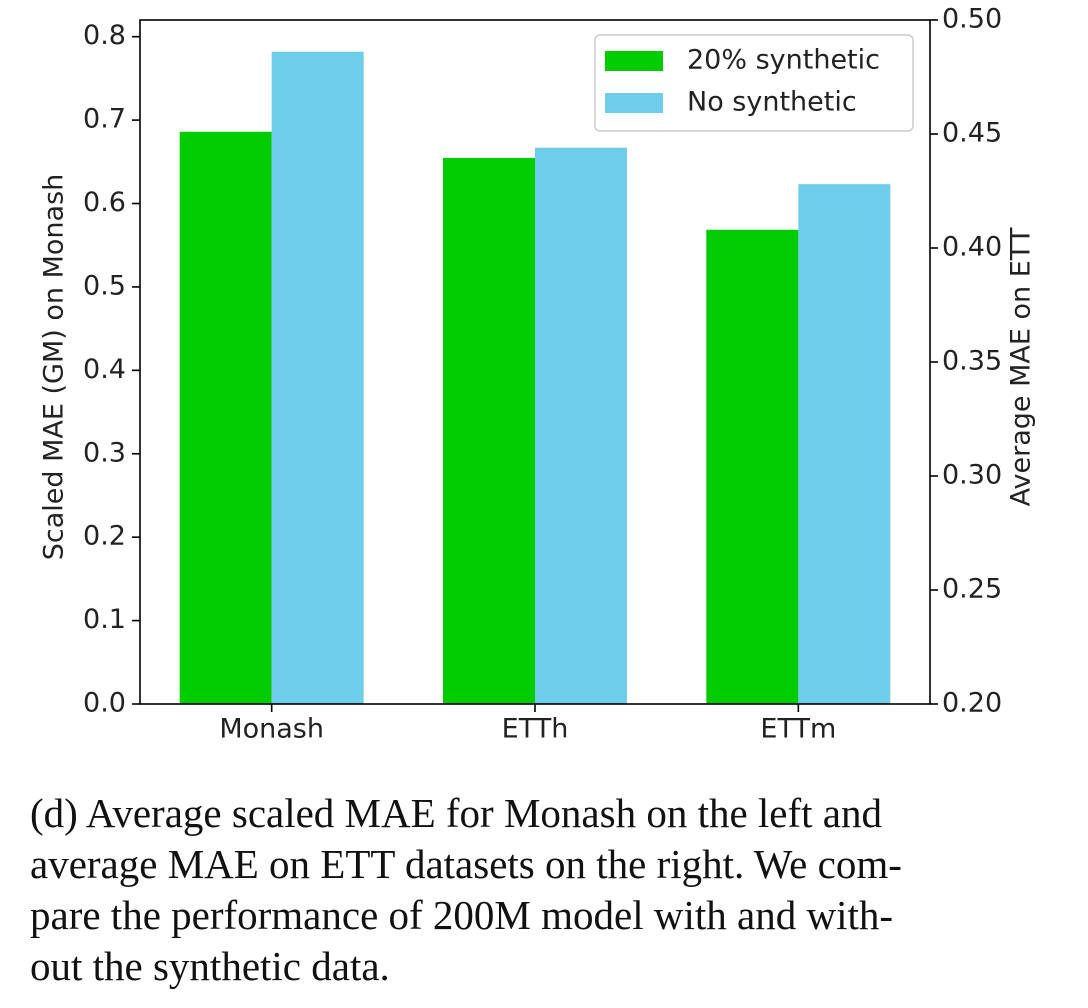 This screenshot has width=1088, height=1008. Describe the element at coordinates (972, 247) in the screenshot. I see `y2-tick-label: 0.40` at that location.